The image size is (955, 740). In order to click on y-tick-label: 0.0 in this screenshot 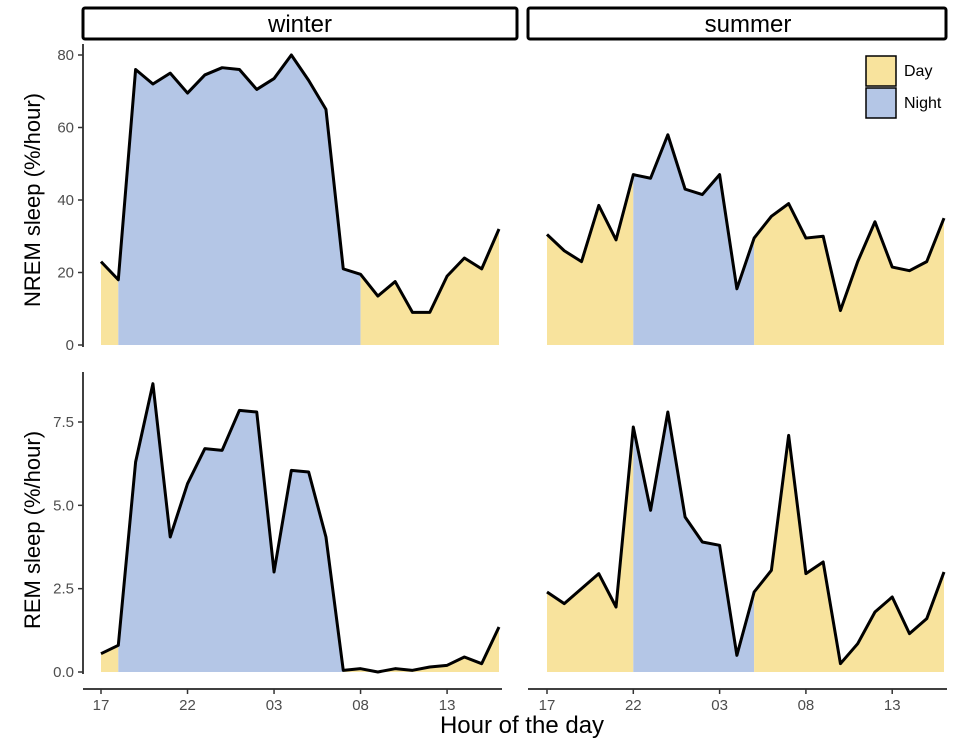, I will do `click(63, 672)`.